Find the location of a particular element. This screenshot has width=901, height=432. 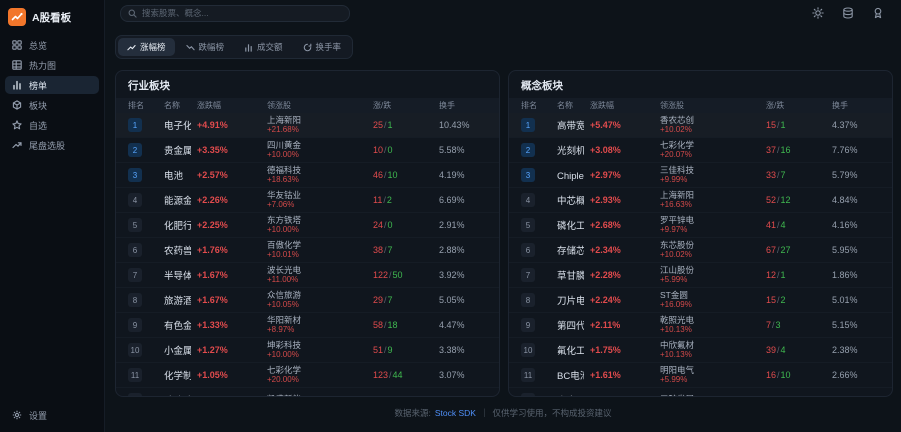

leading-stock-name: 七彩化学 is located at coordinates (677, 144).